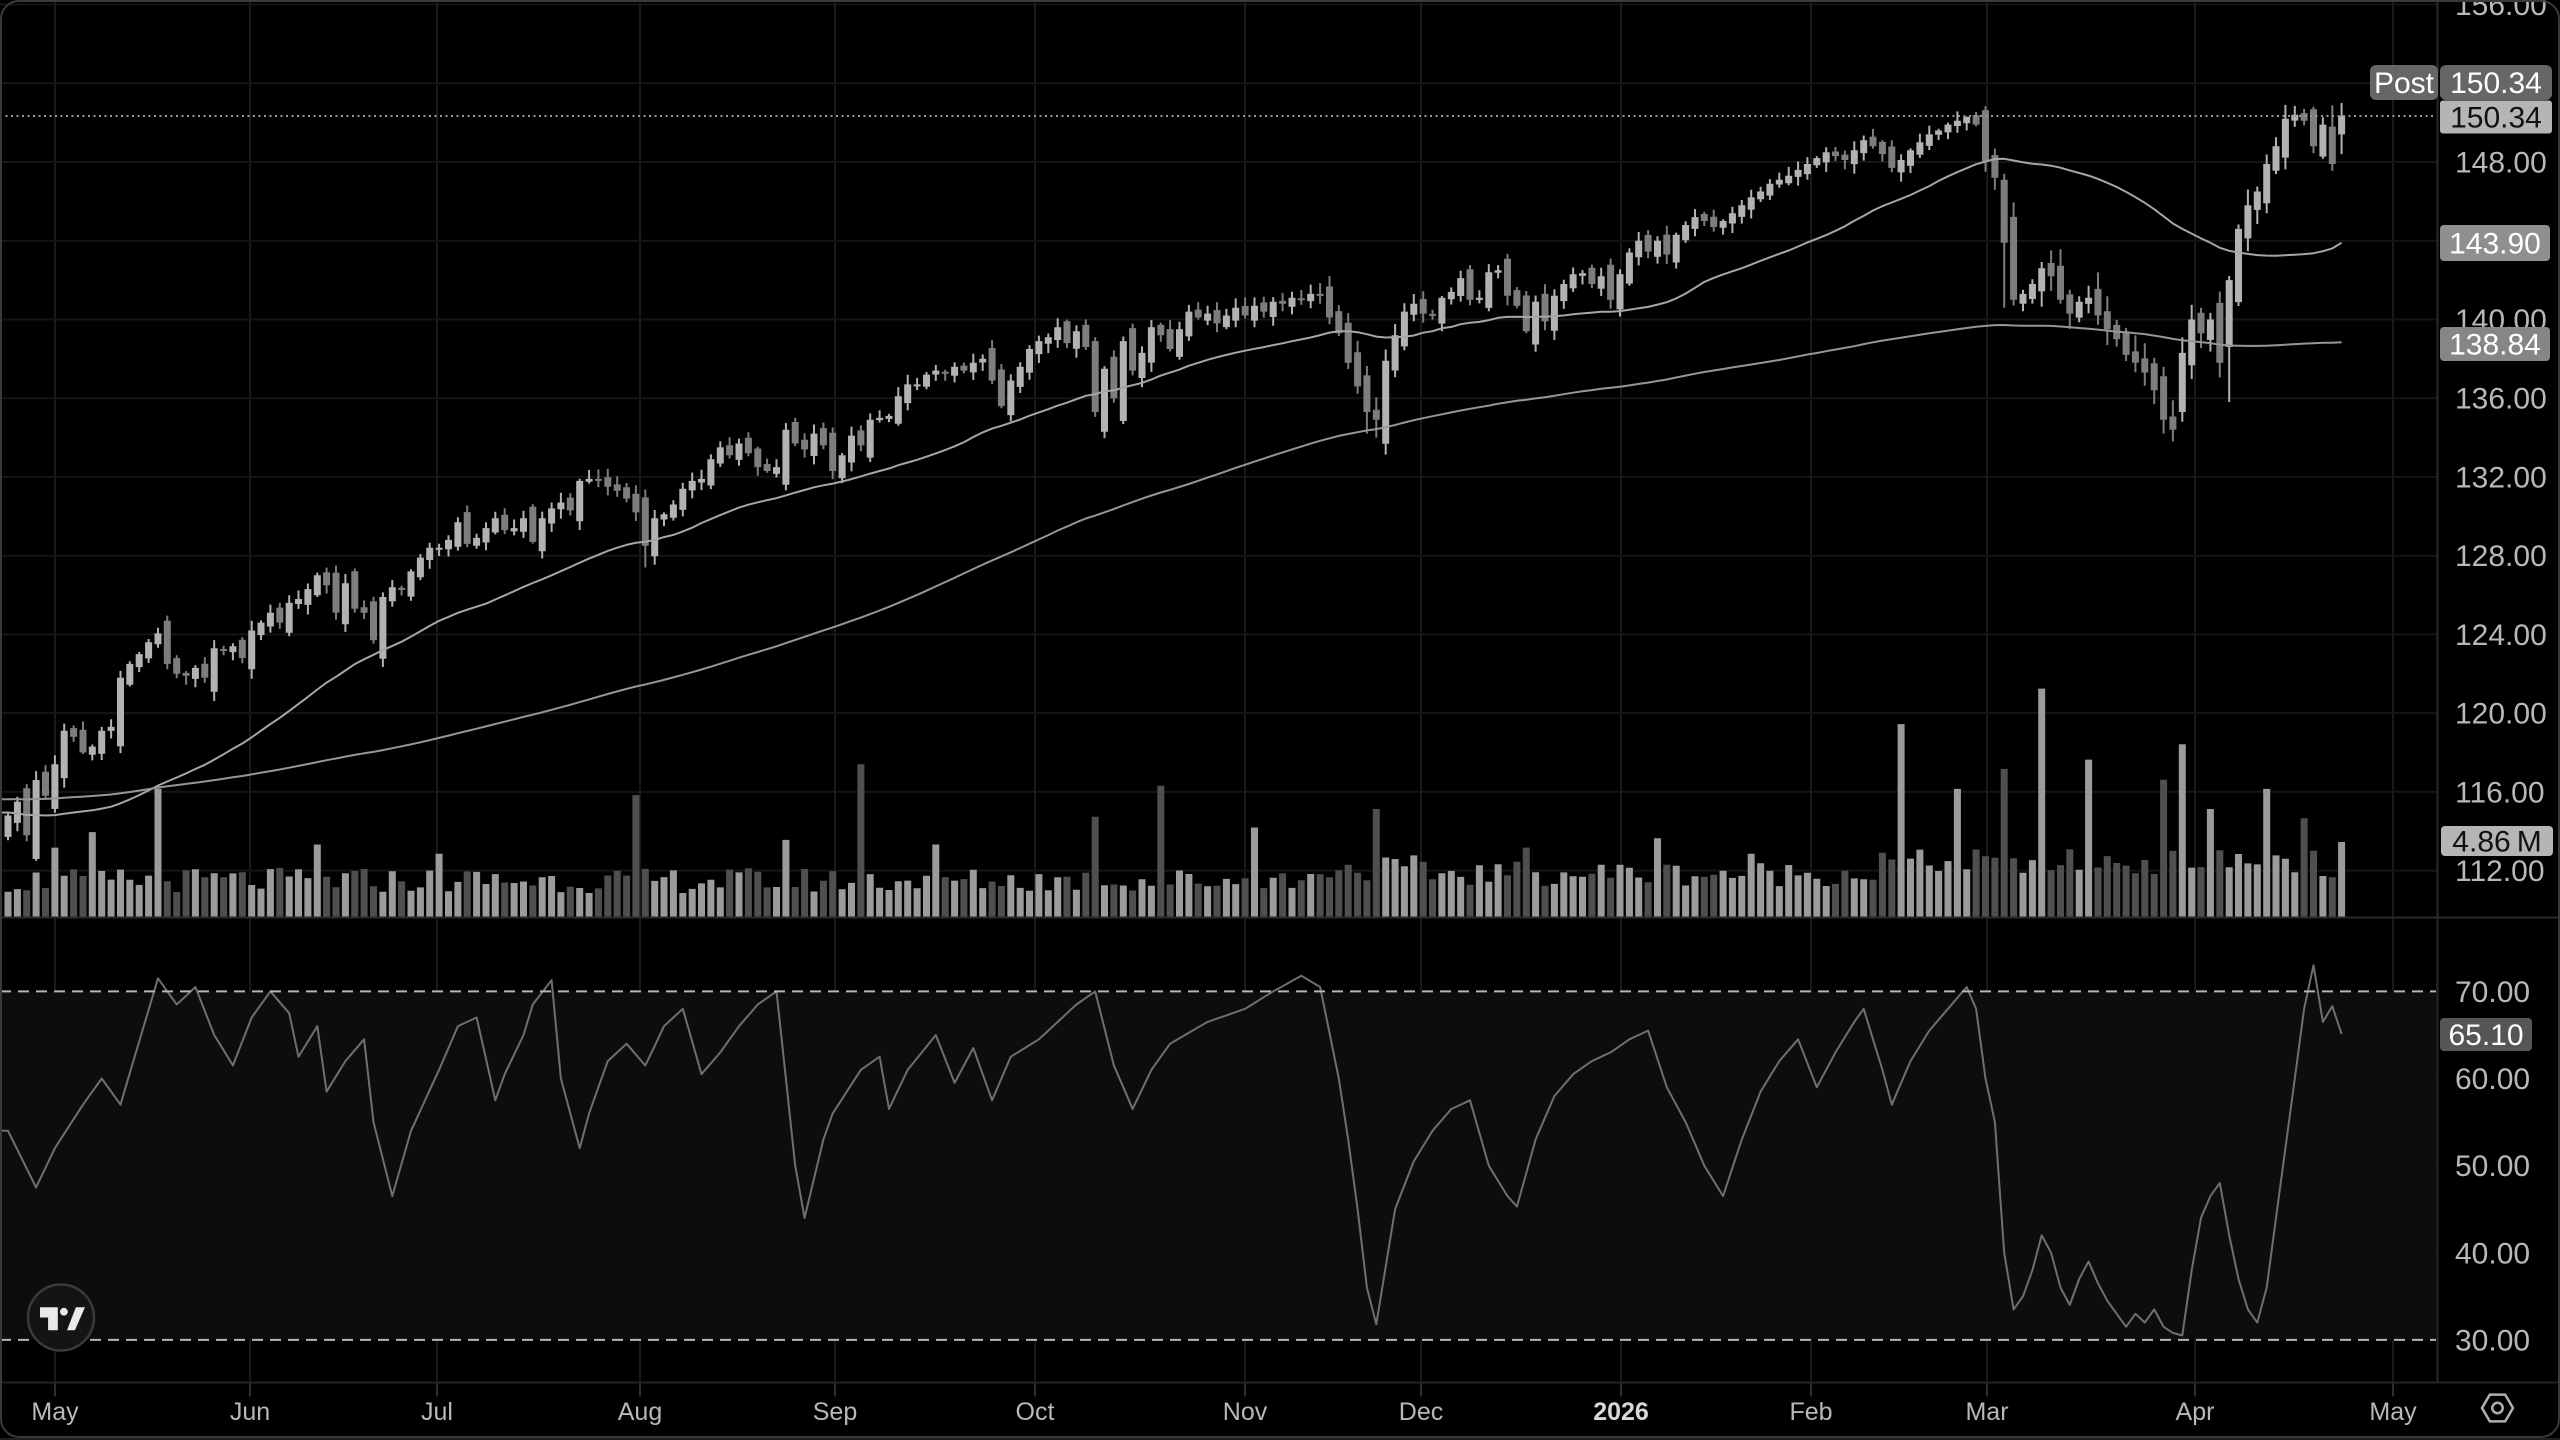 This screenshot has height=1440, width=2560. I want to click on svg-text: 70.00, so click(2492, 992).